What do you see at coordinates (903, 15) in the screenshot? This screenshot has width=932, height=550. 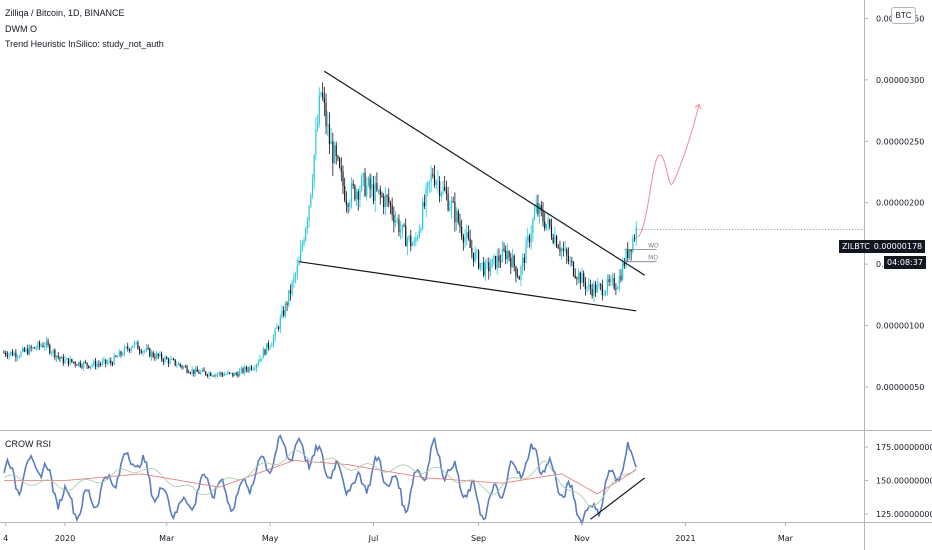 I see `currency-badge: BTC` at bounding box center [903, 15].